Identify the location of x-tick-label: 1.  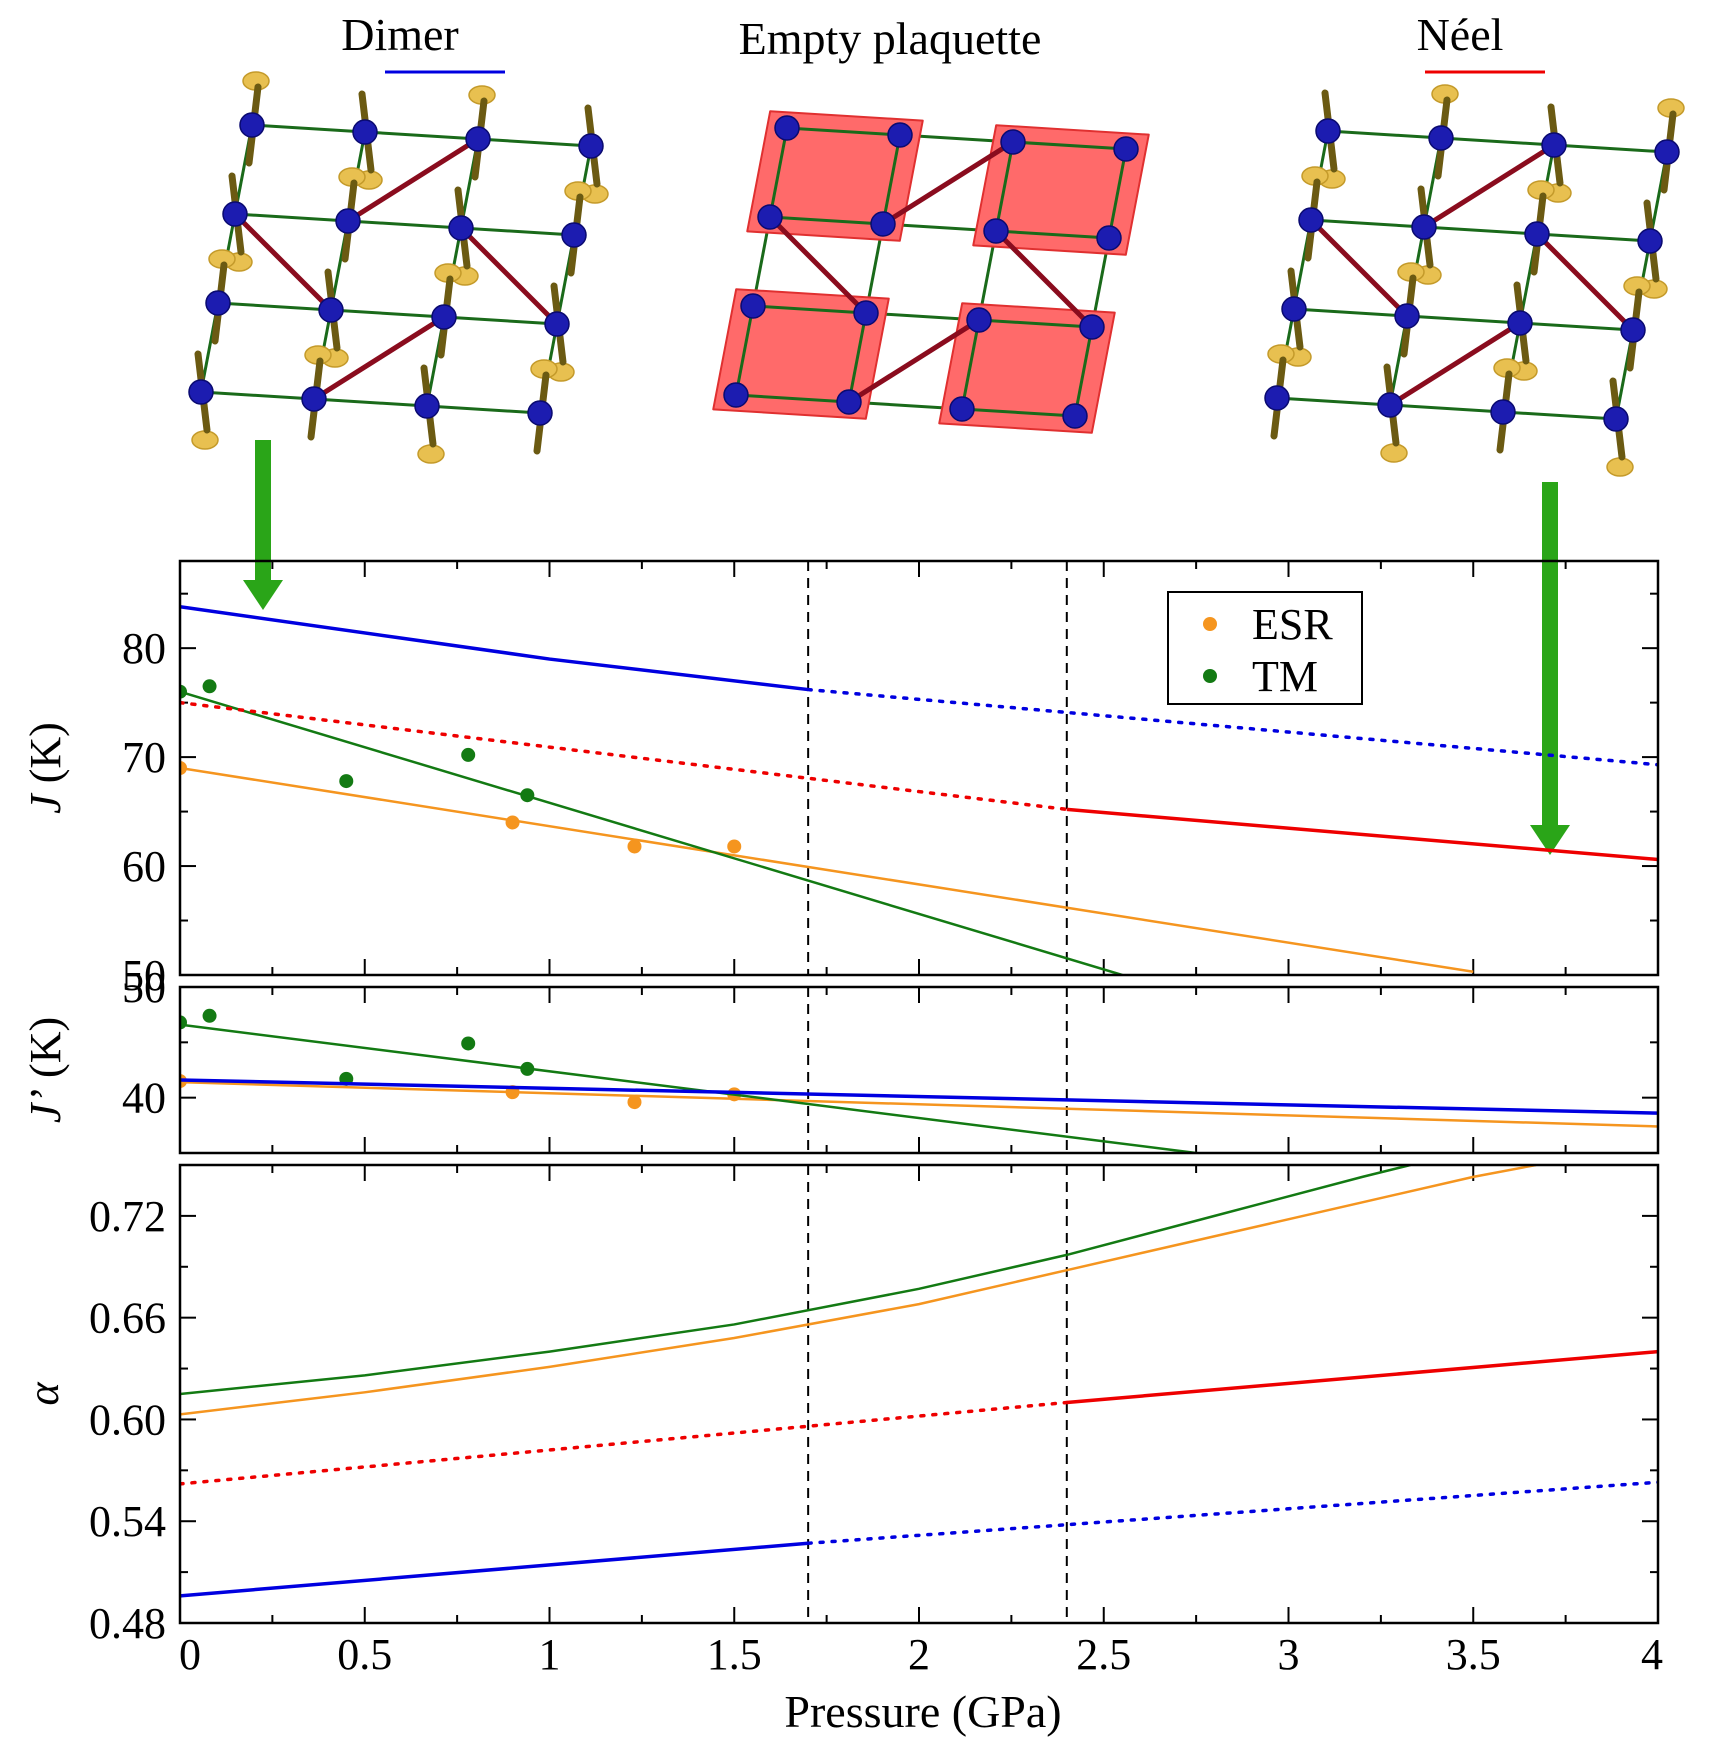
(550, 1654).